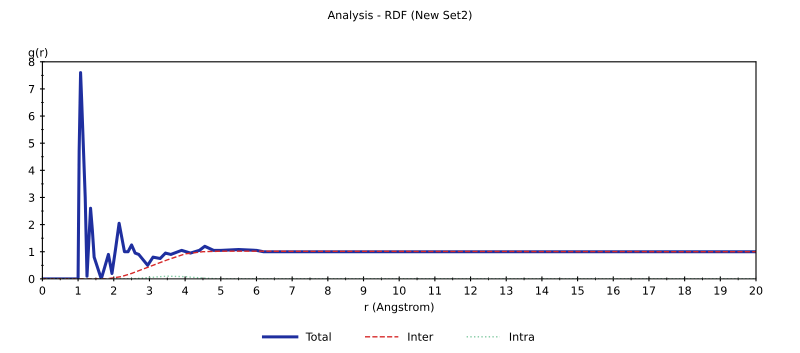 The image size is (800, 353). Describe the element at coordinates (292, 290) in the screenshot. I see `x-tick-label: 7` at that location.